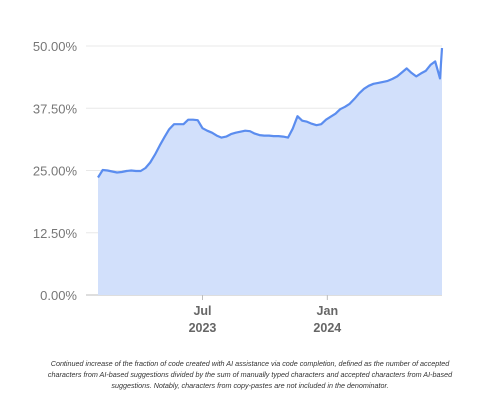 This screenshot has height=408, width=500. I want to click on y-tick-label: 0.00%, so click(58, 295).